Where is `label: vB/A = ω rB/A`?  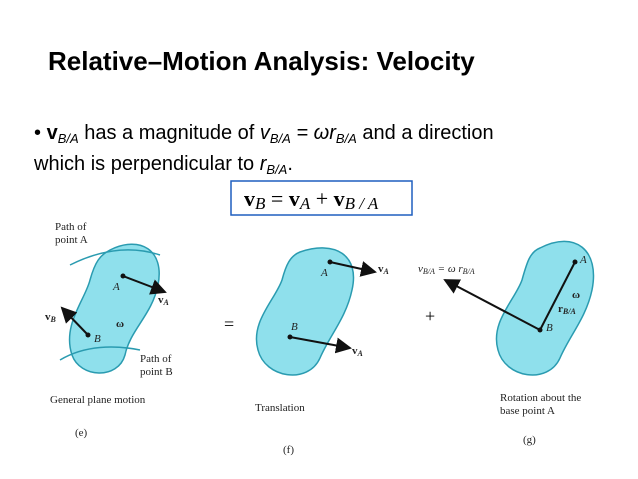
label: vB/A = ω rB/A is located at coordinates (446, 269).